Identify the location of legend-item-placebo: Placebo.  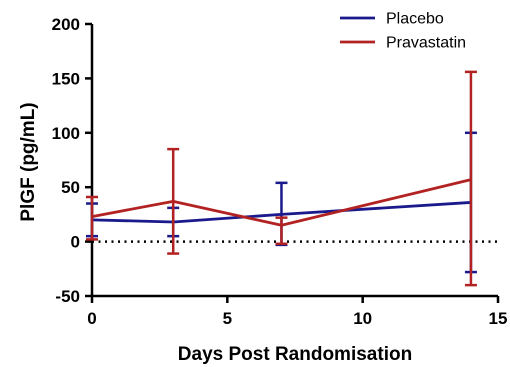
(392, 19).